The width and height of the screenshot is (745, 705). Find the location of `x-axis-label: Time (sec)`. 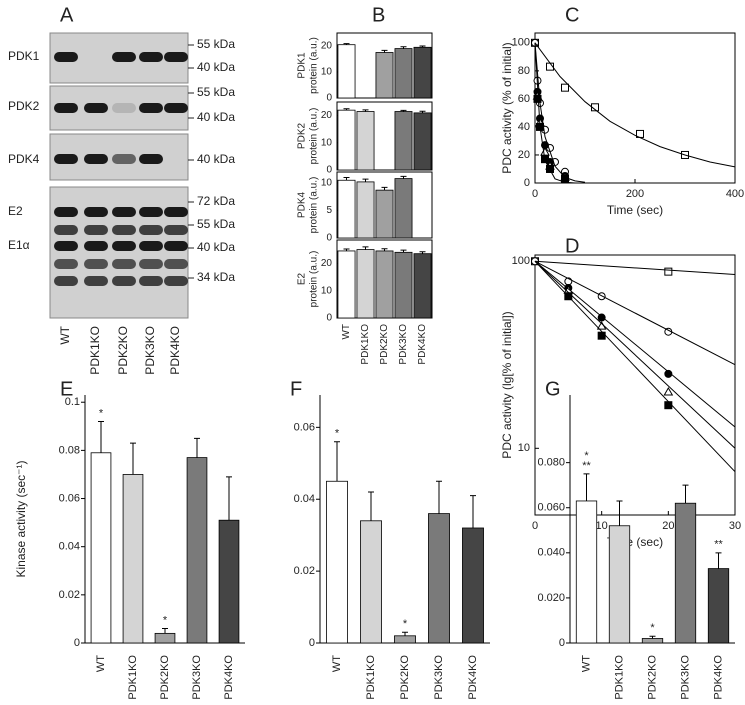

x-axis-label: Time (sec) is located at coordinates (635, 210).